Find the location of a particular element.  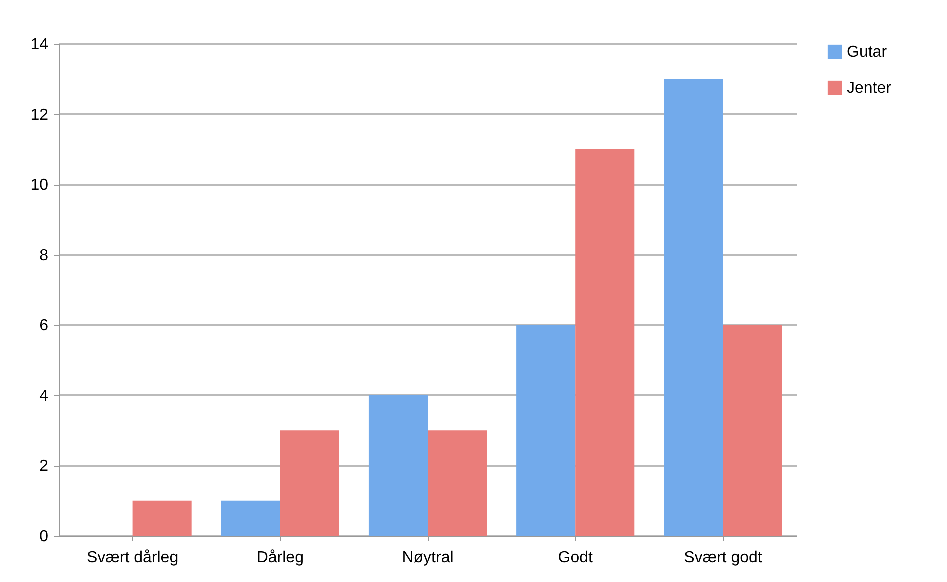

y-tick-label: 6 is located at coordinates (44, 326).